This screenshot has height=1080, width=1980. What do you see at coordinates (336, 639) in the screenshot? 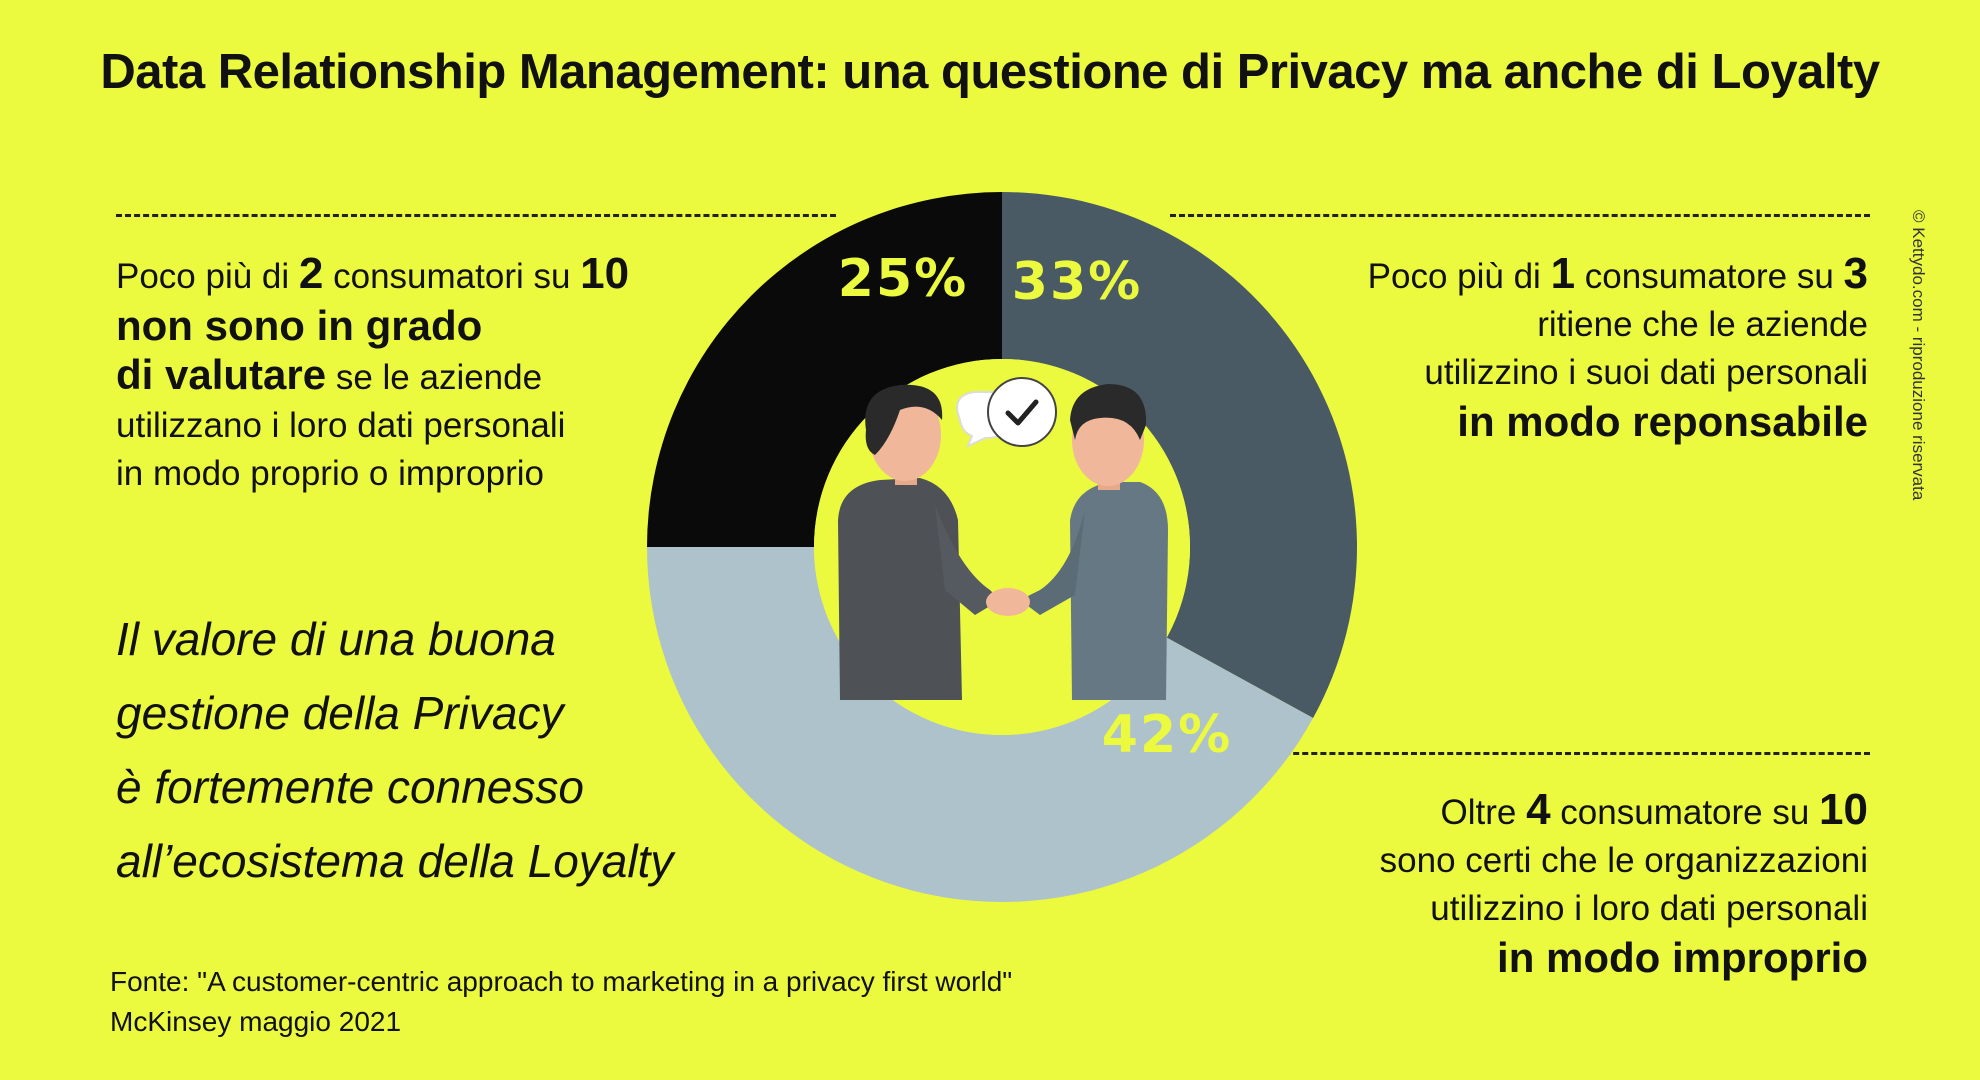
I see `quote-line: Il valore di una buona` at bounding box center [336, 639].